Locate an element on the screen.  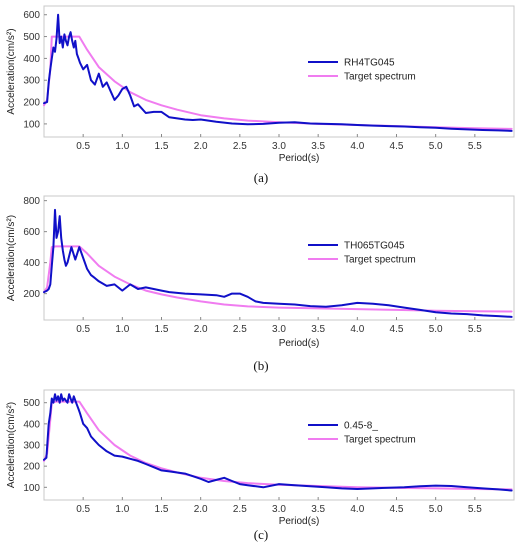
panel-caption: (a) is located at coordinates (261, 177).